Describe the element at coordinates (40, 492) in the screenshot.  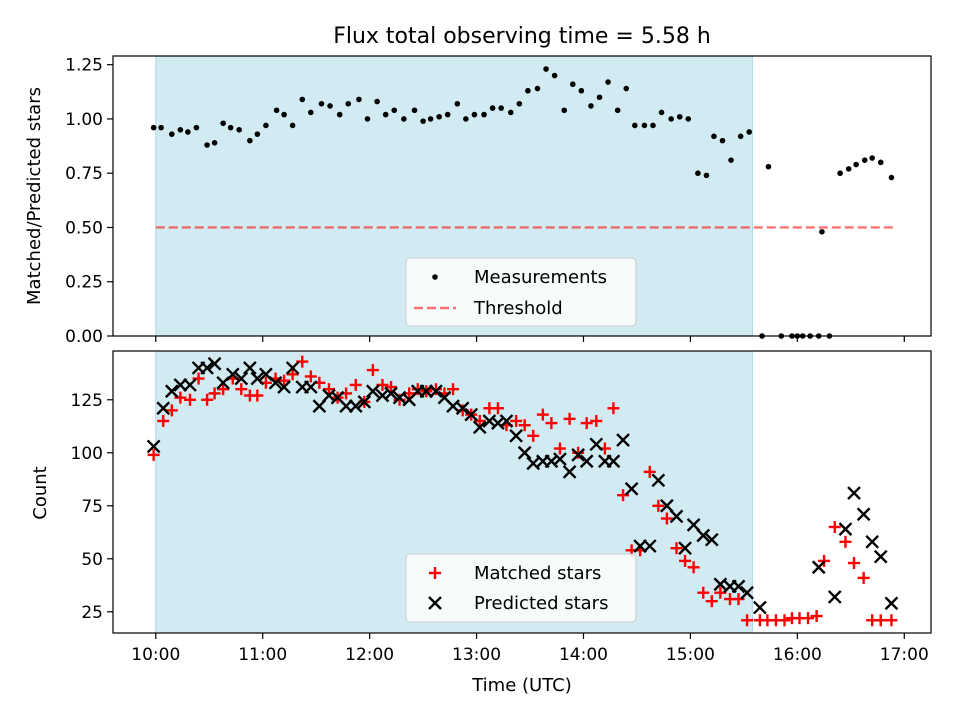
I see `bottom-y-axis-label: Count` at that location.